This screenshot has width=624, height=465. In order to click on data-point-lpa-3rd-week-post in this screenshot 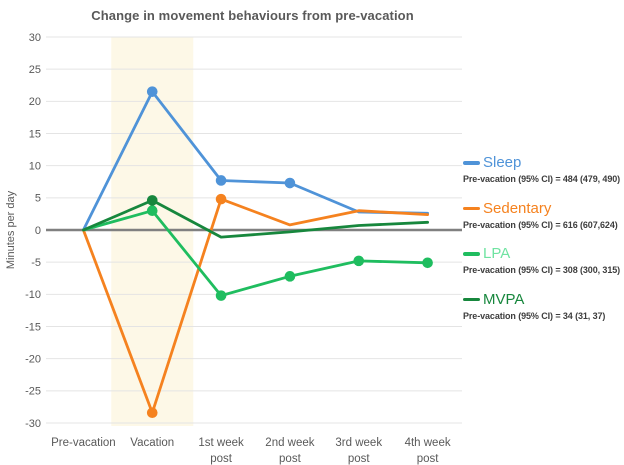, I will do `click(359, 261)`.